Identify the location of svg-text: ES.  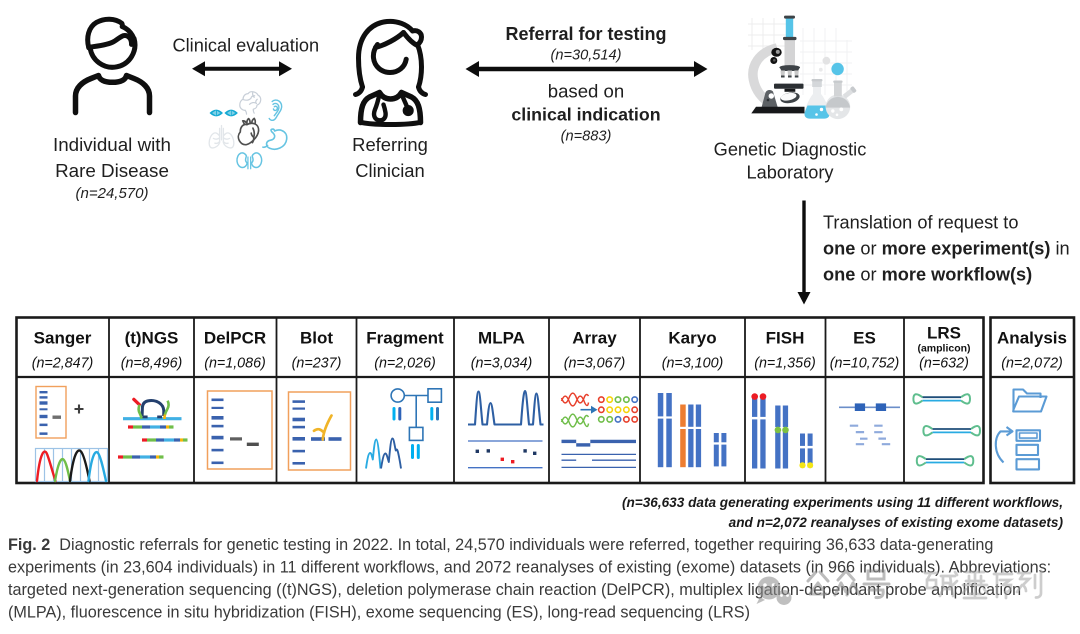
(864, 338).